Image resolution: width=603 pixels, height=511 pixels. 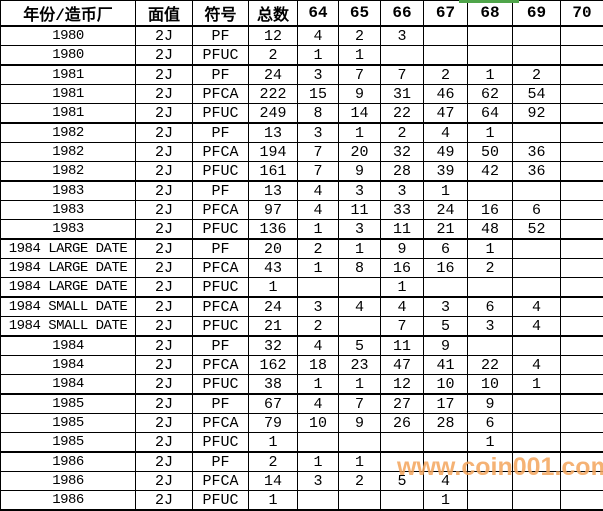 What do you see at coordinates (360, 365) in the screenshot?
I see `cell: 23` at bounding box center [360, 365].